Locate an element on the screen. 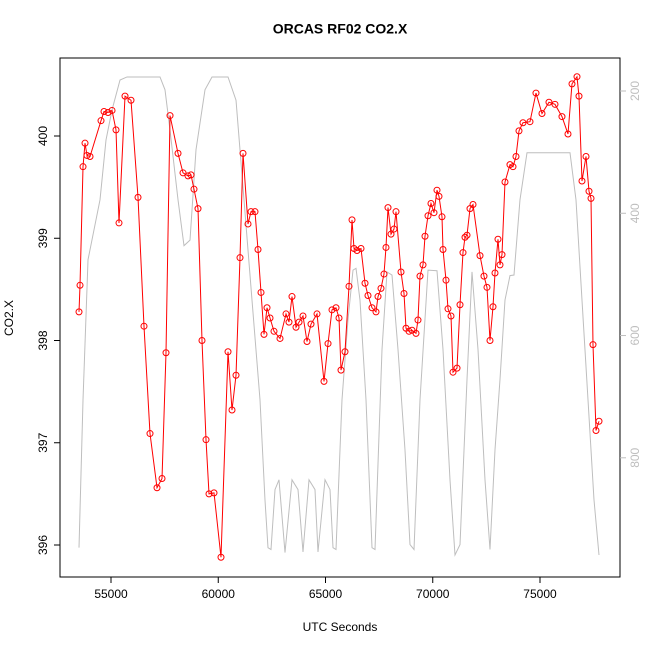  x-tick-label: 75000 is located at coordinates (540, 594).